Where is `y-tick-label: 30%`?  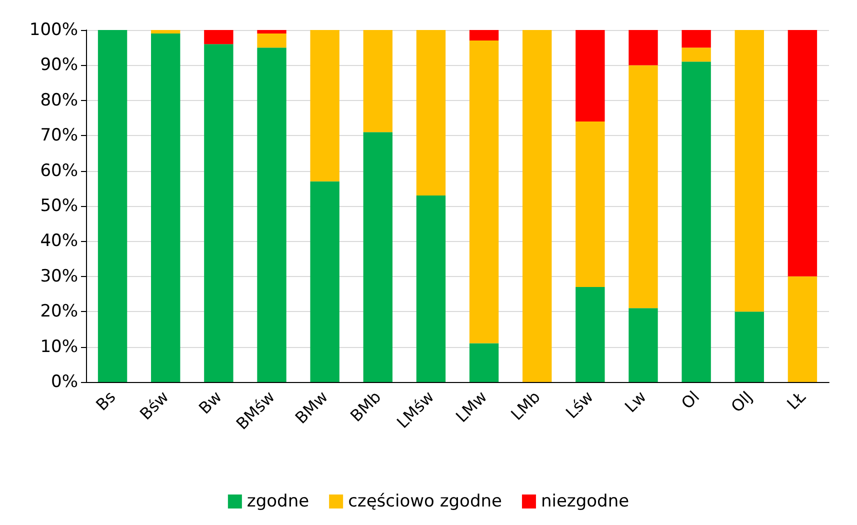 y-tick-label: 30% is located at coordinates (59, 276).